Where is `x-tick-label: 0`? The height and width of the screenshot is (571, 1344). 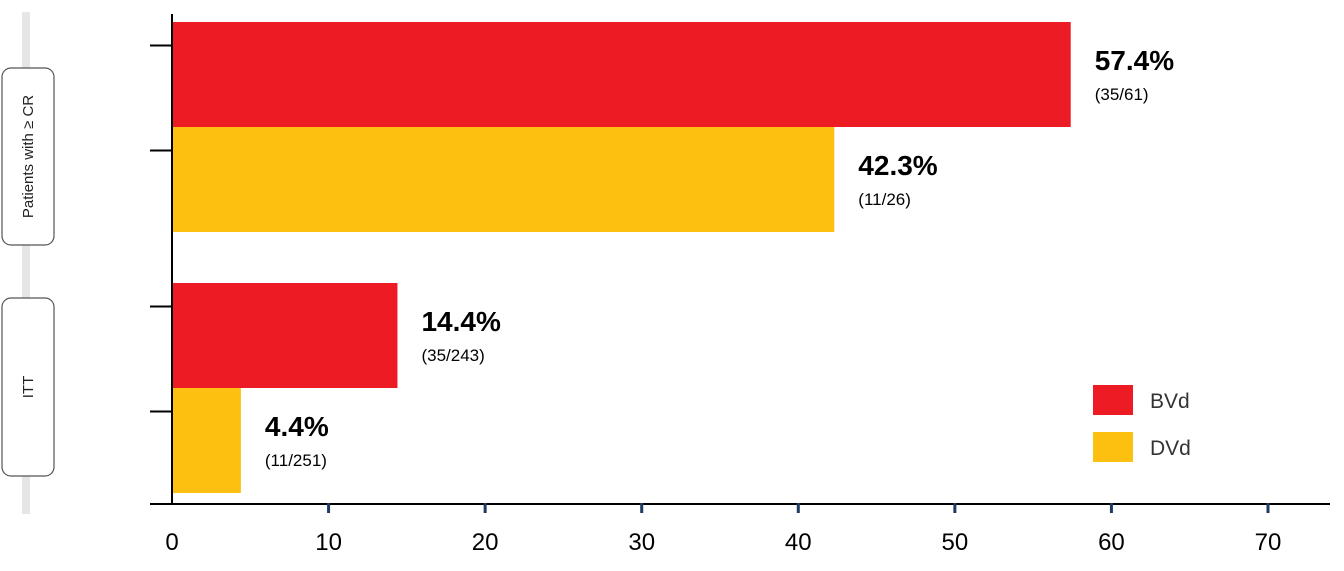
x-tick-label: 0 is located at coordinates (171, 542).